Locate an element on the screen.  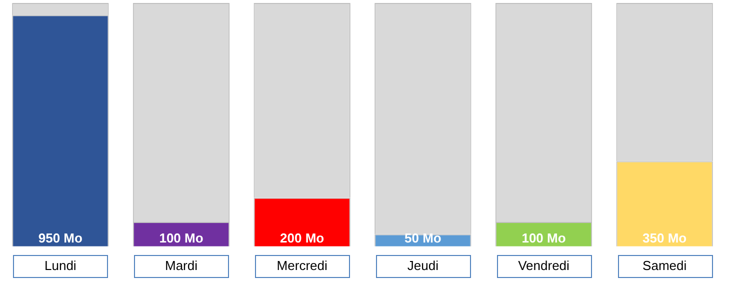
x-tick-label: Mercredi is located at coordinates (302, 265).